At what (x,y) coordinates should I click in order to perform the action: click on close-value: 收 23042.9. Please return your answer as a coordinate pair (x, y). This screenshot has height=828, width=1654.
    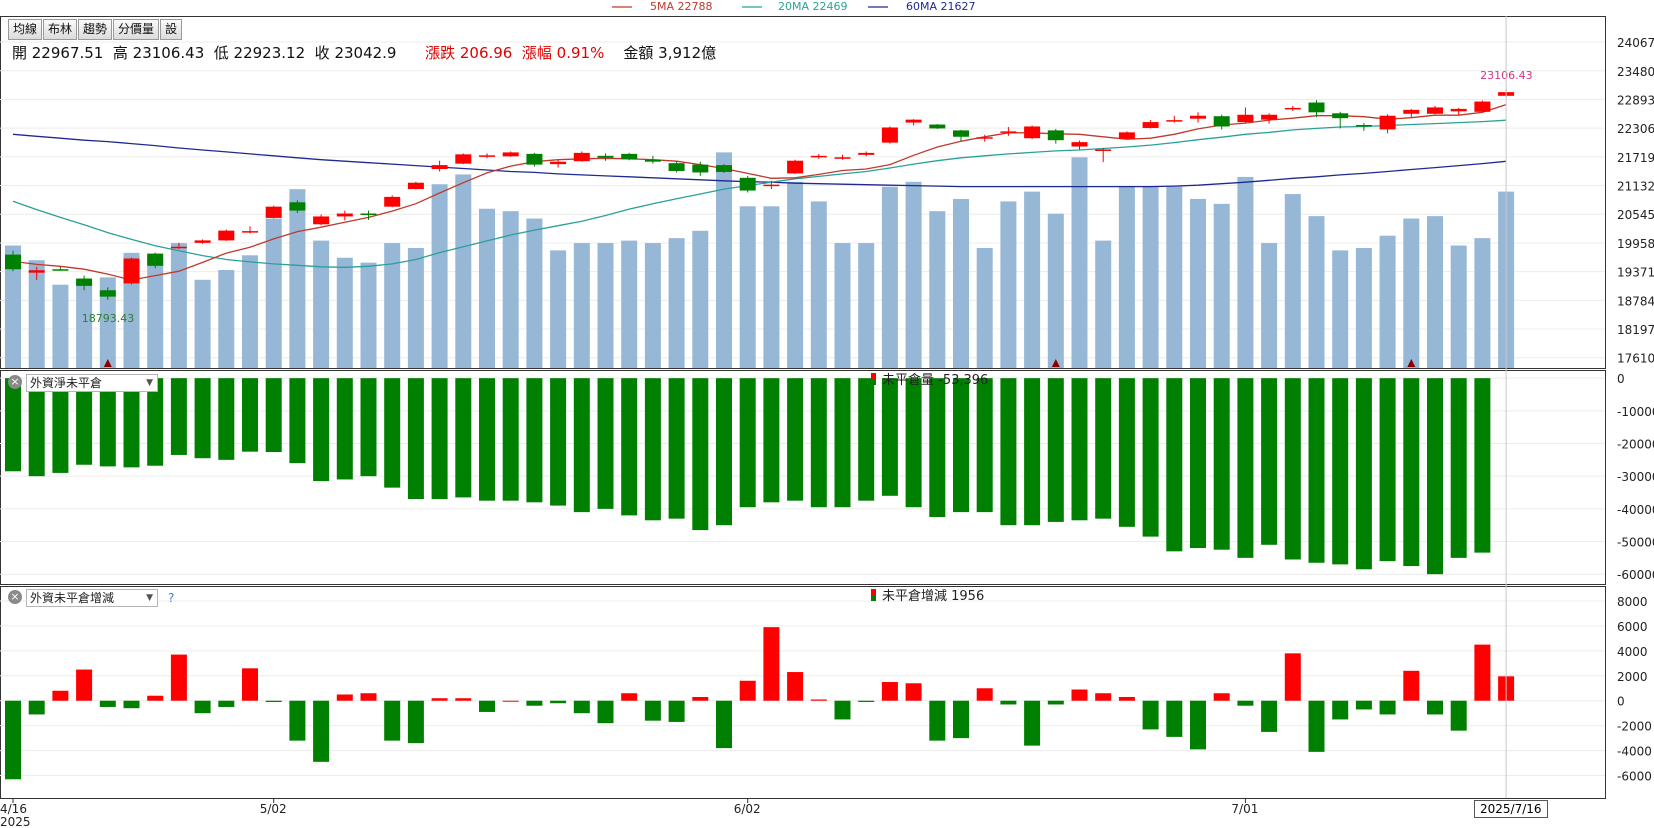
    Looking at the image, I should click on (355, 53).